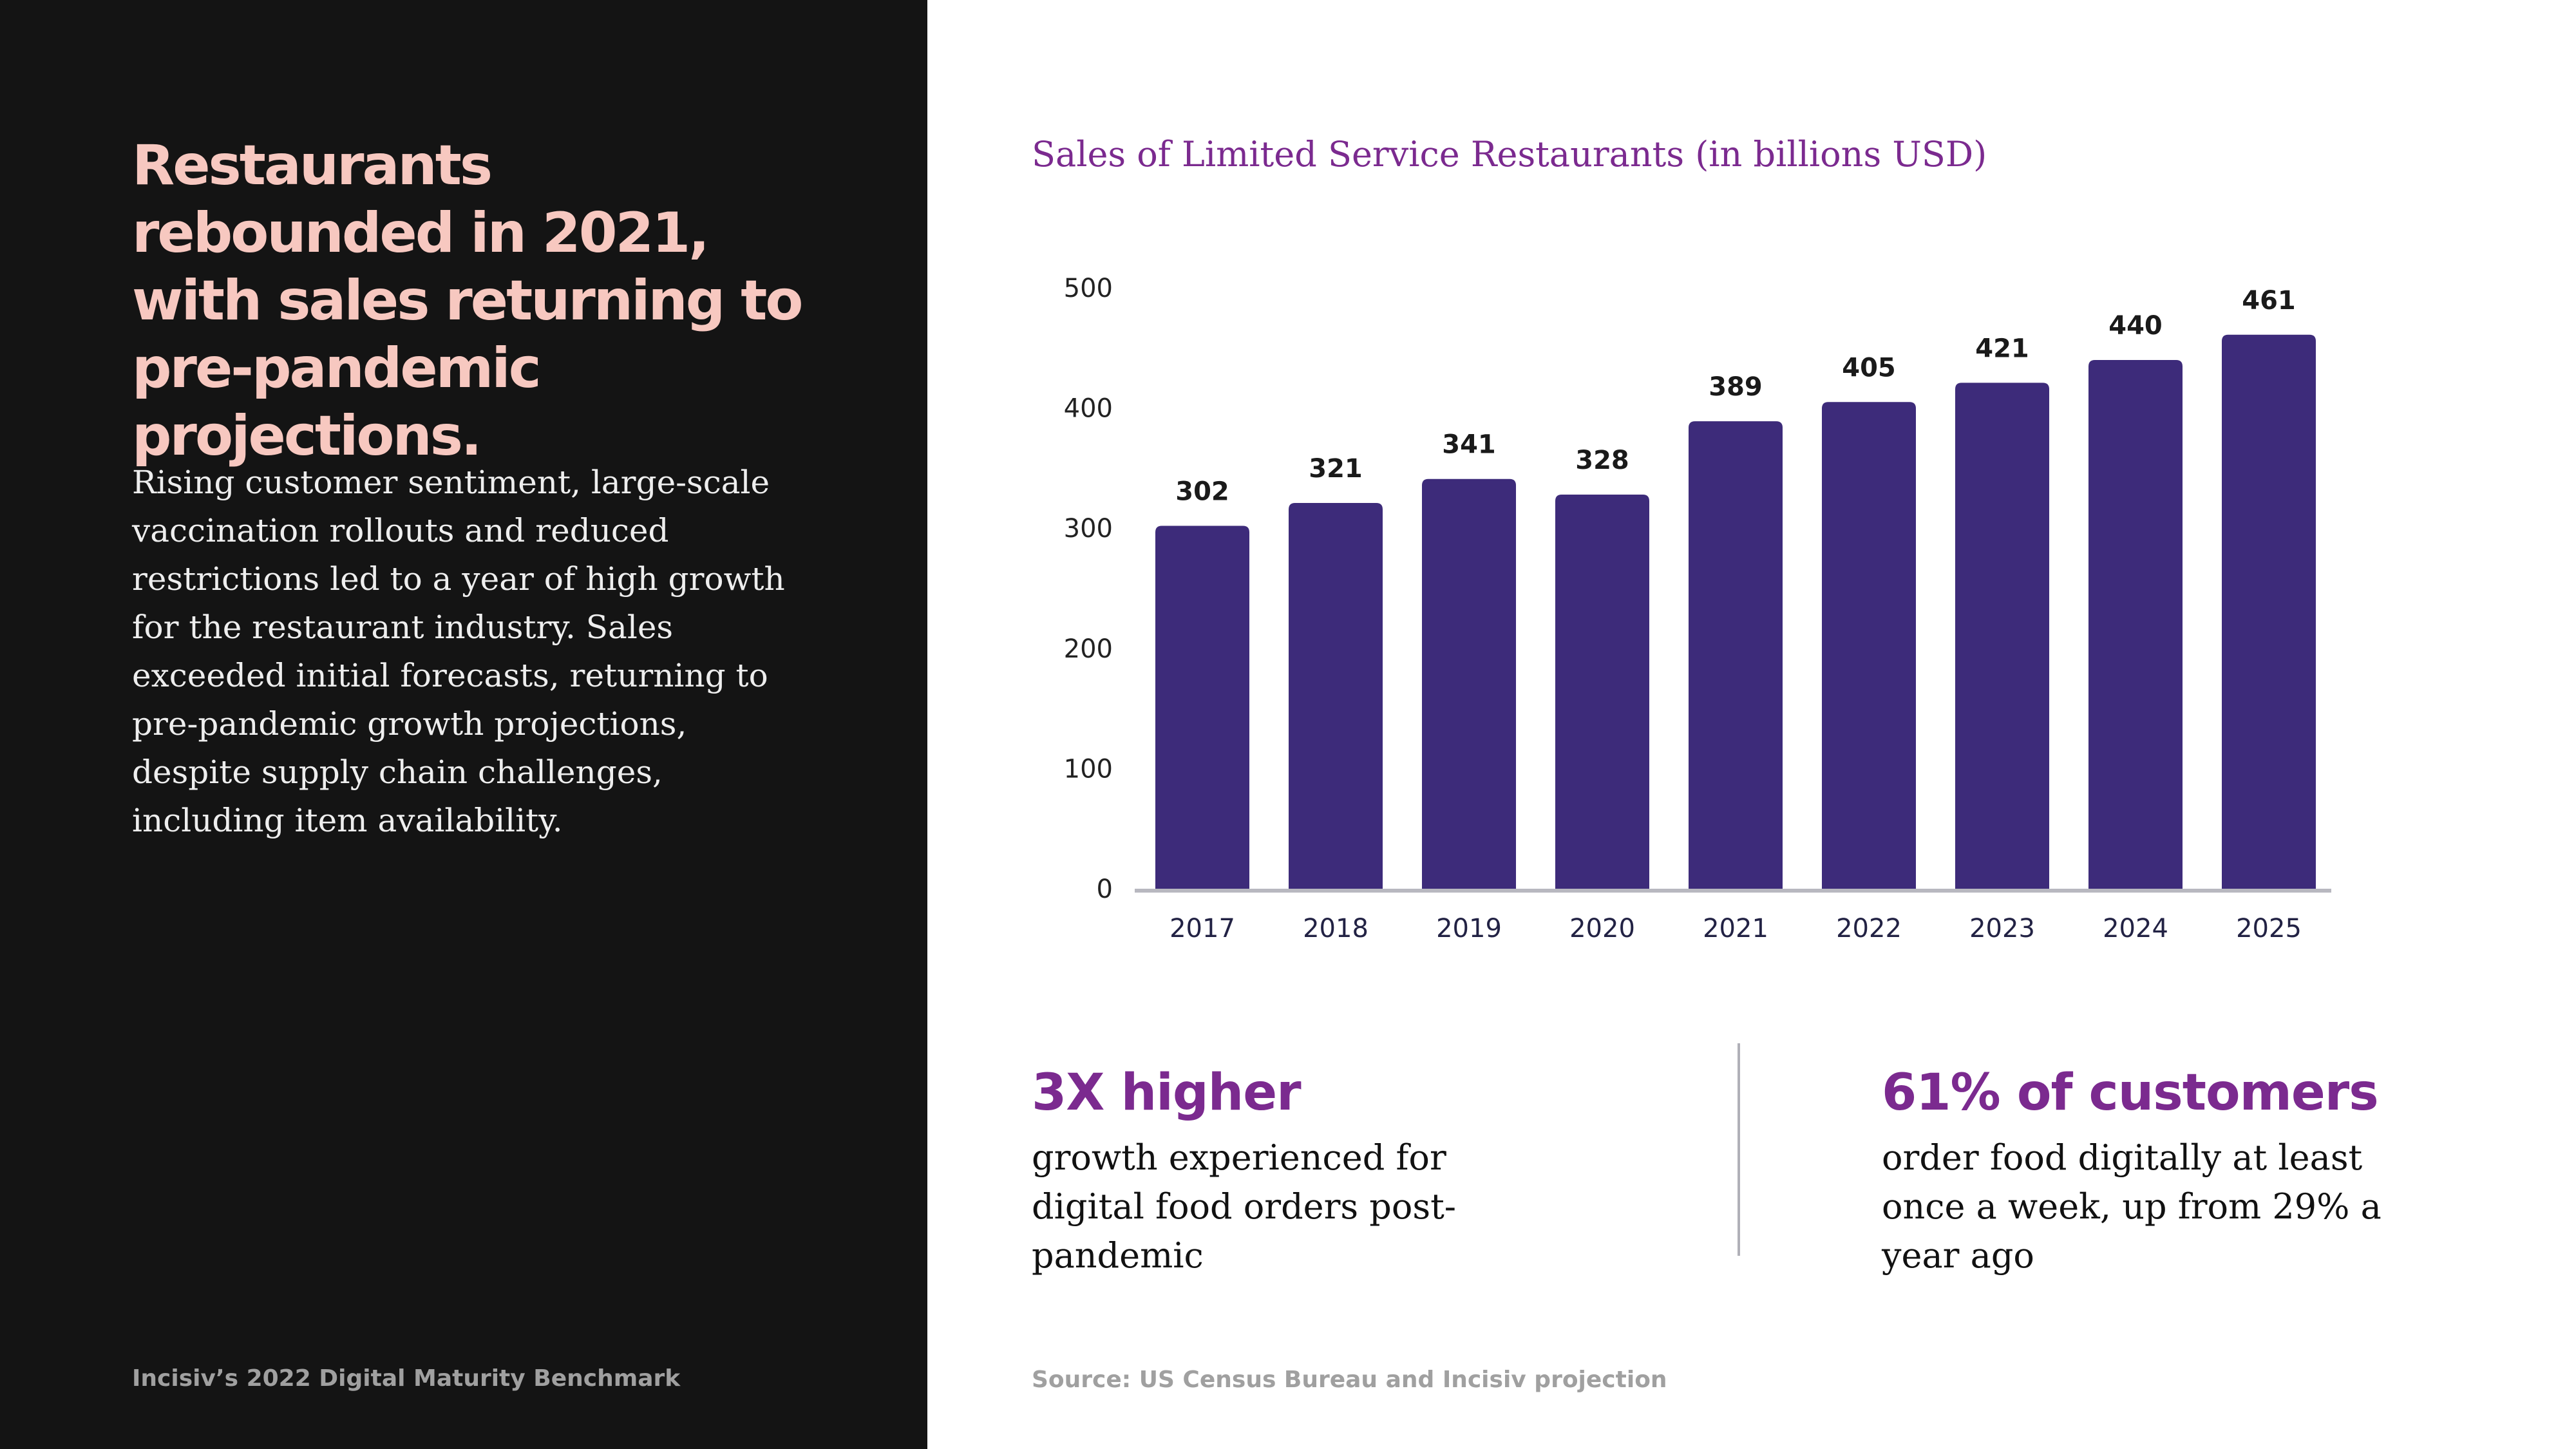 This screenshot has height=1449, width=2576. I want to click on x-tick-label: 2022, so click(1869, 929).